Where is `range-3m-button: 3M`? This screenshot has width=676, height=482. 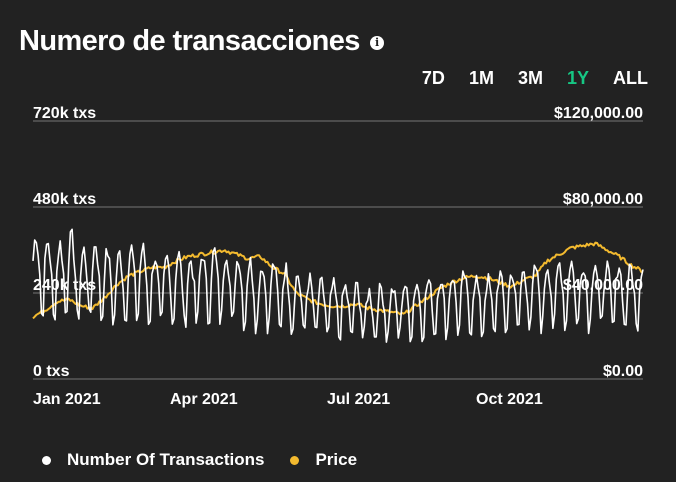 range-3m-button: 3M is located at coordinates (530, 78).